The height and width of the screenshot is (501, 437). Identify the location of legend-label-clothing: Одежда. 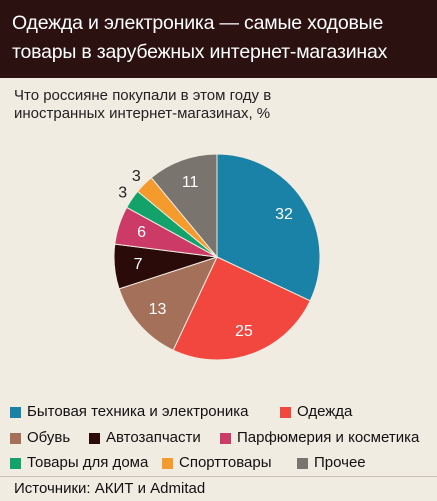
(325, 411).